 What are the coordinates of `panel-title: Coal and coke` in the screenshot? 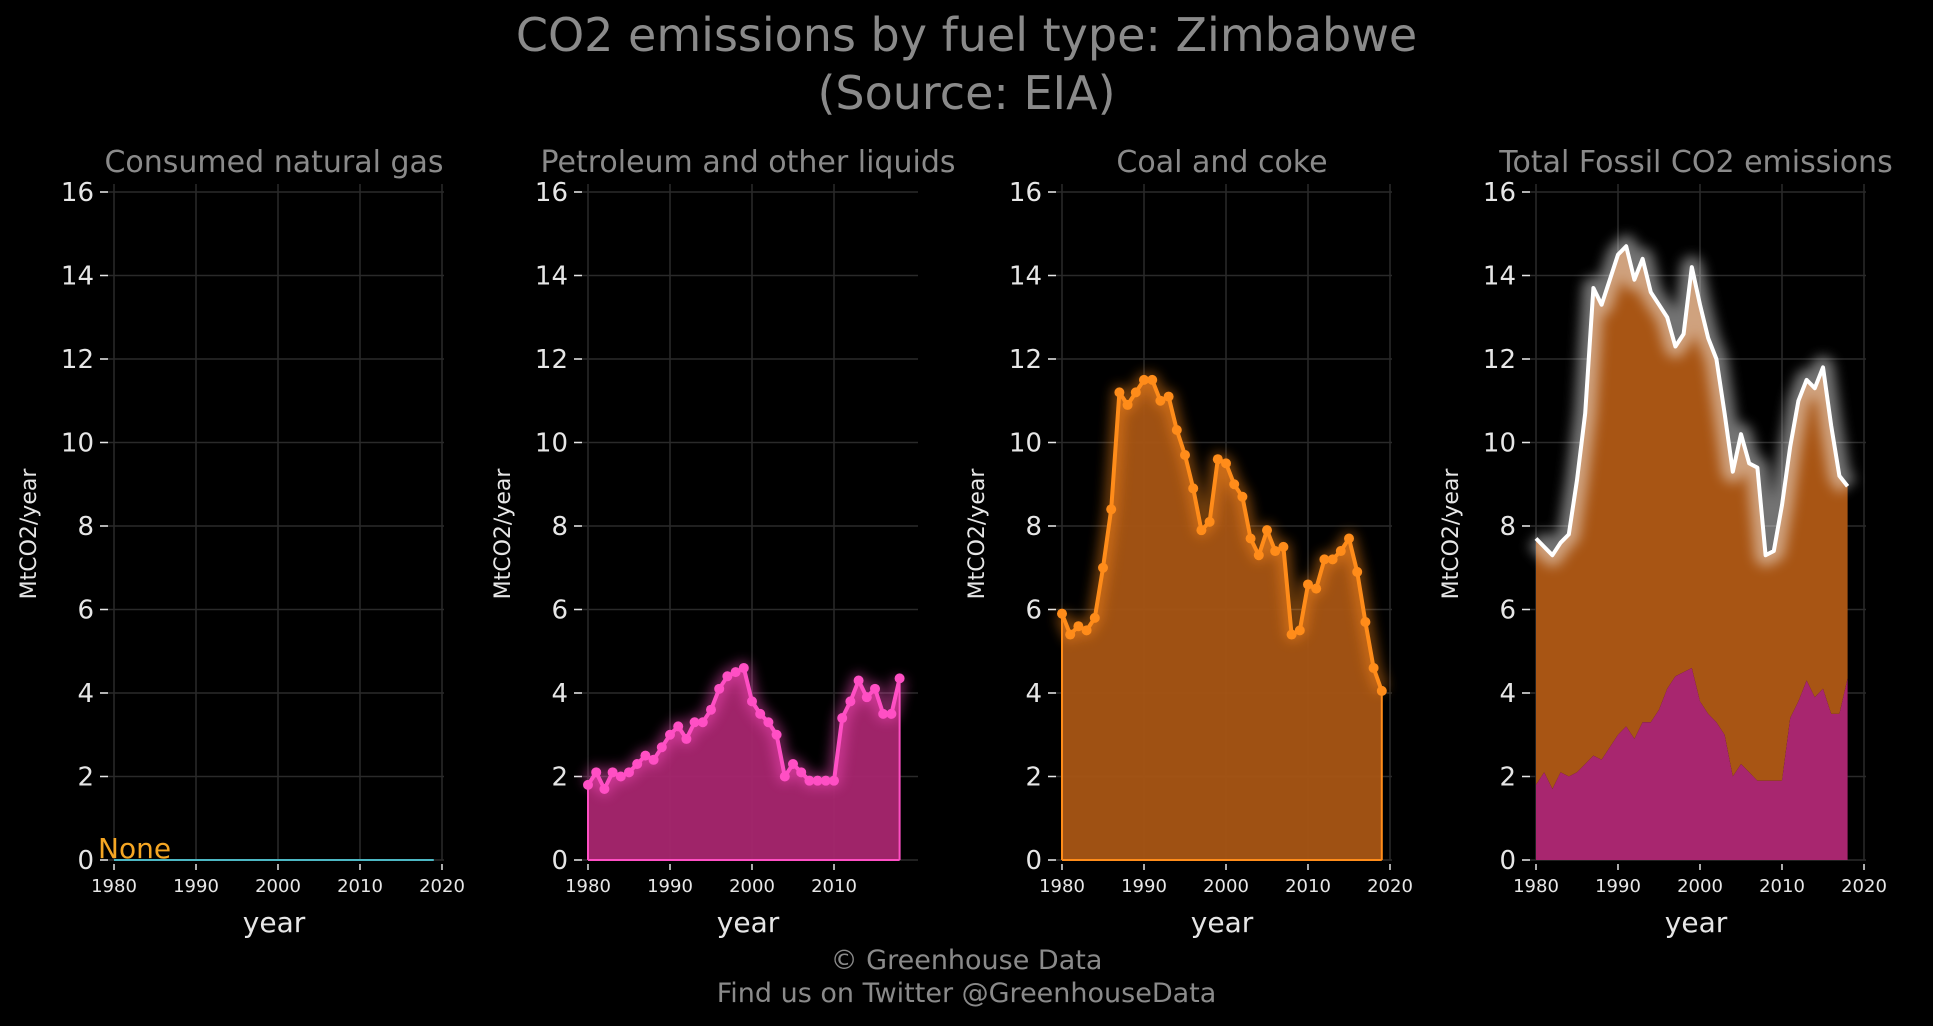 It's located at (1221, 162).